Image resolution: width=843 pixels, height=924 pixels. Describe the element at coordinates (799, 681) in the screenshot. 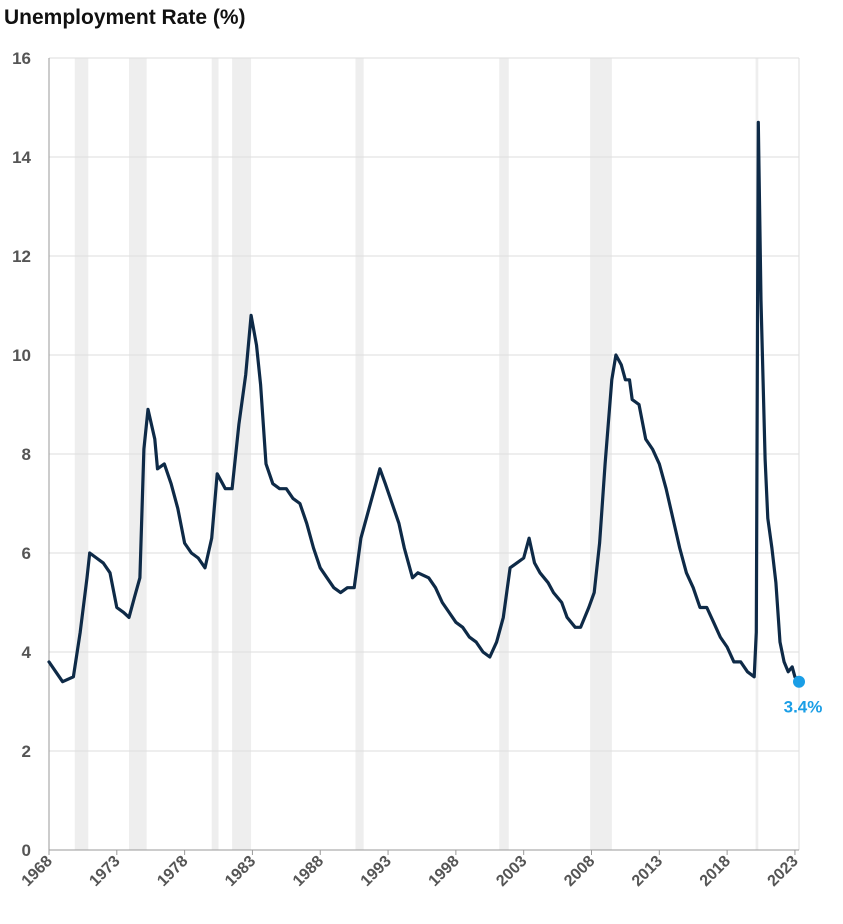

I see `end-point-marker` at that location.